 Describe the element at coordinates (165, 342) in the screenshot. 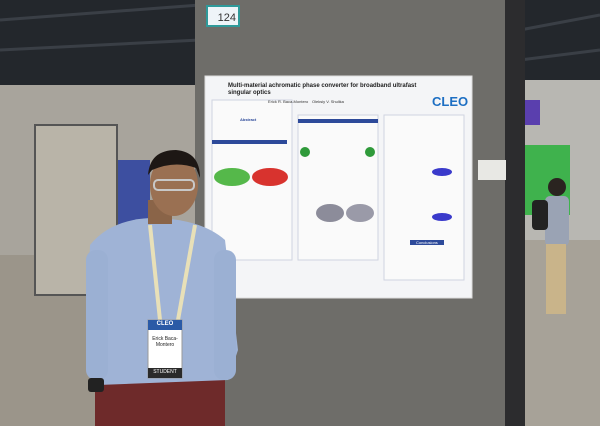

I see `badge-name: Erick Baca-Montero` at that location.